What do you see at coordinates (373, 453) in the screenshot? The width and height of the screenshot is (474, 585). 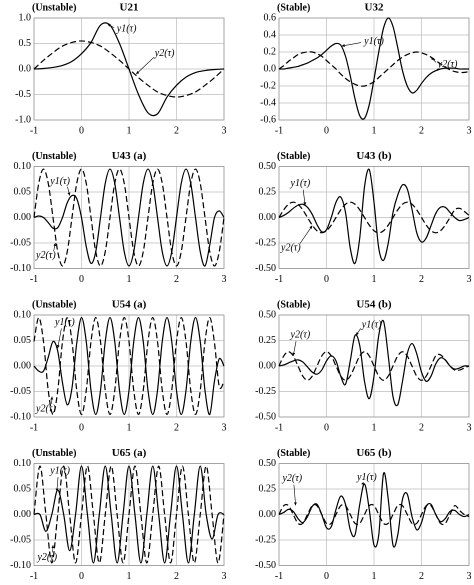 I see `panel-title: U65 (b)` at bounding box center [373, 453].